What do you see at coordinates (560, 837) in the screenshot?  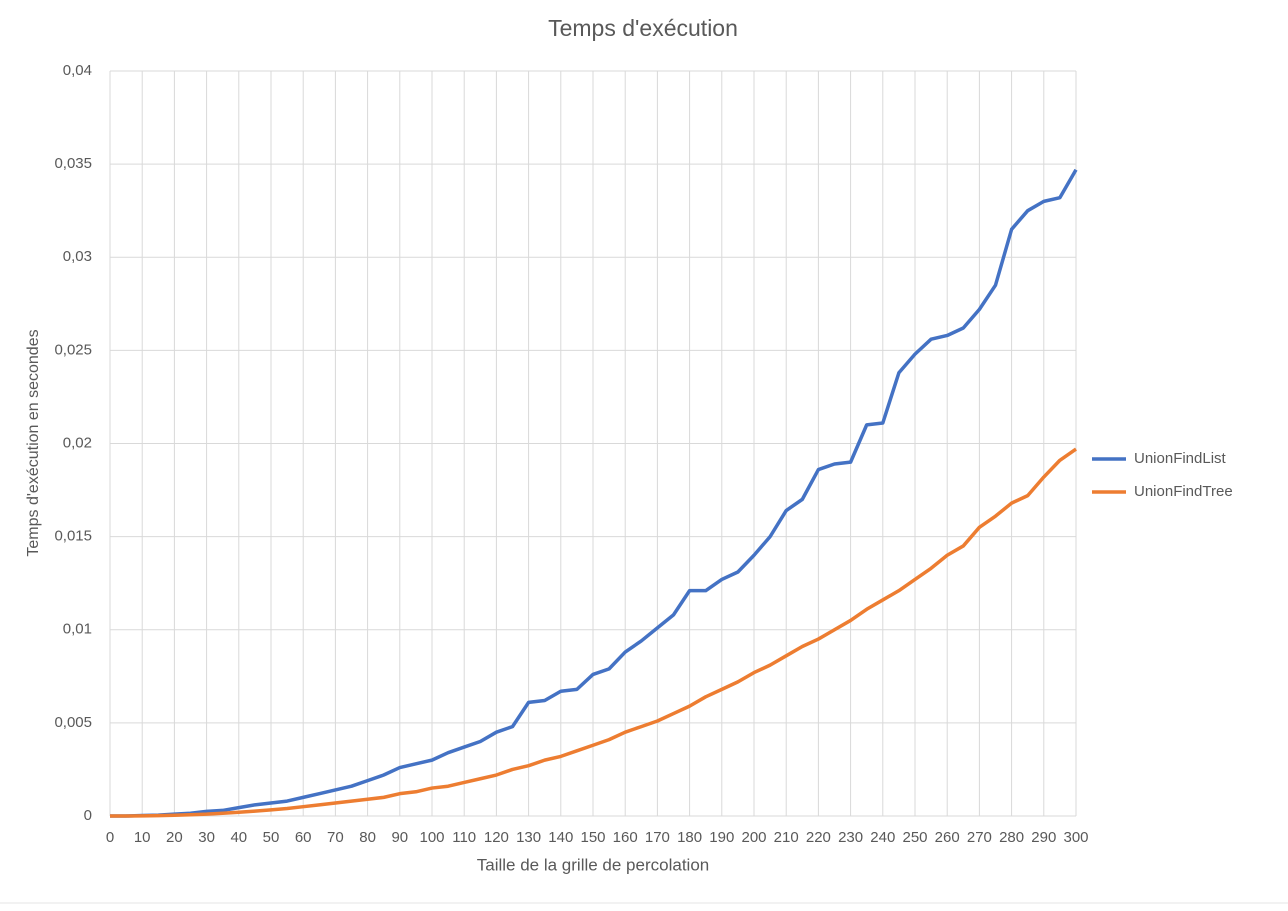 I see `x-tick-label: 140` at bounding box center [560, 837].